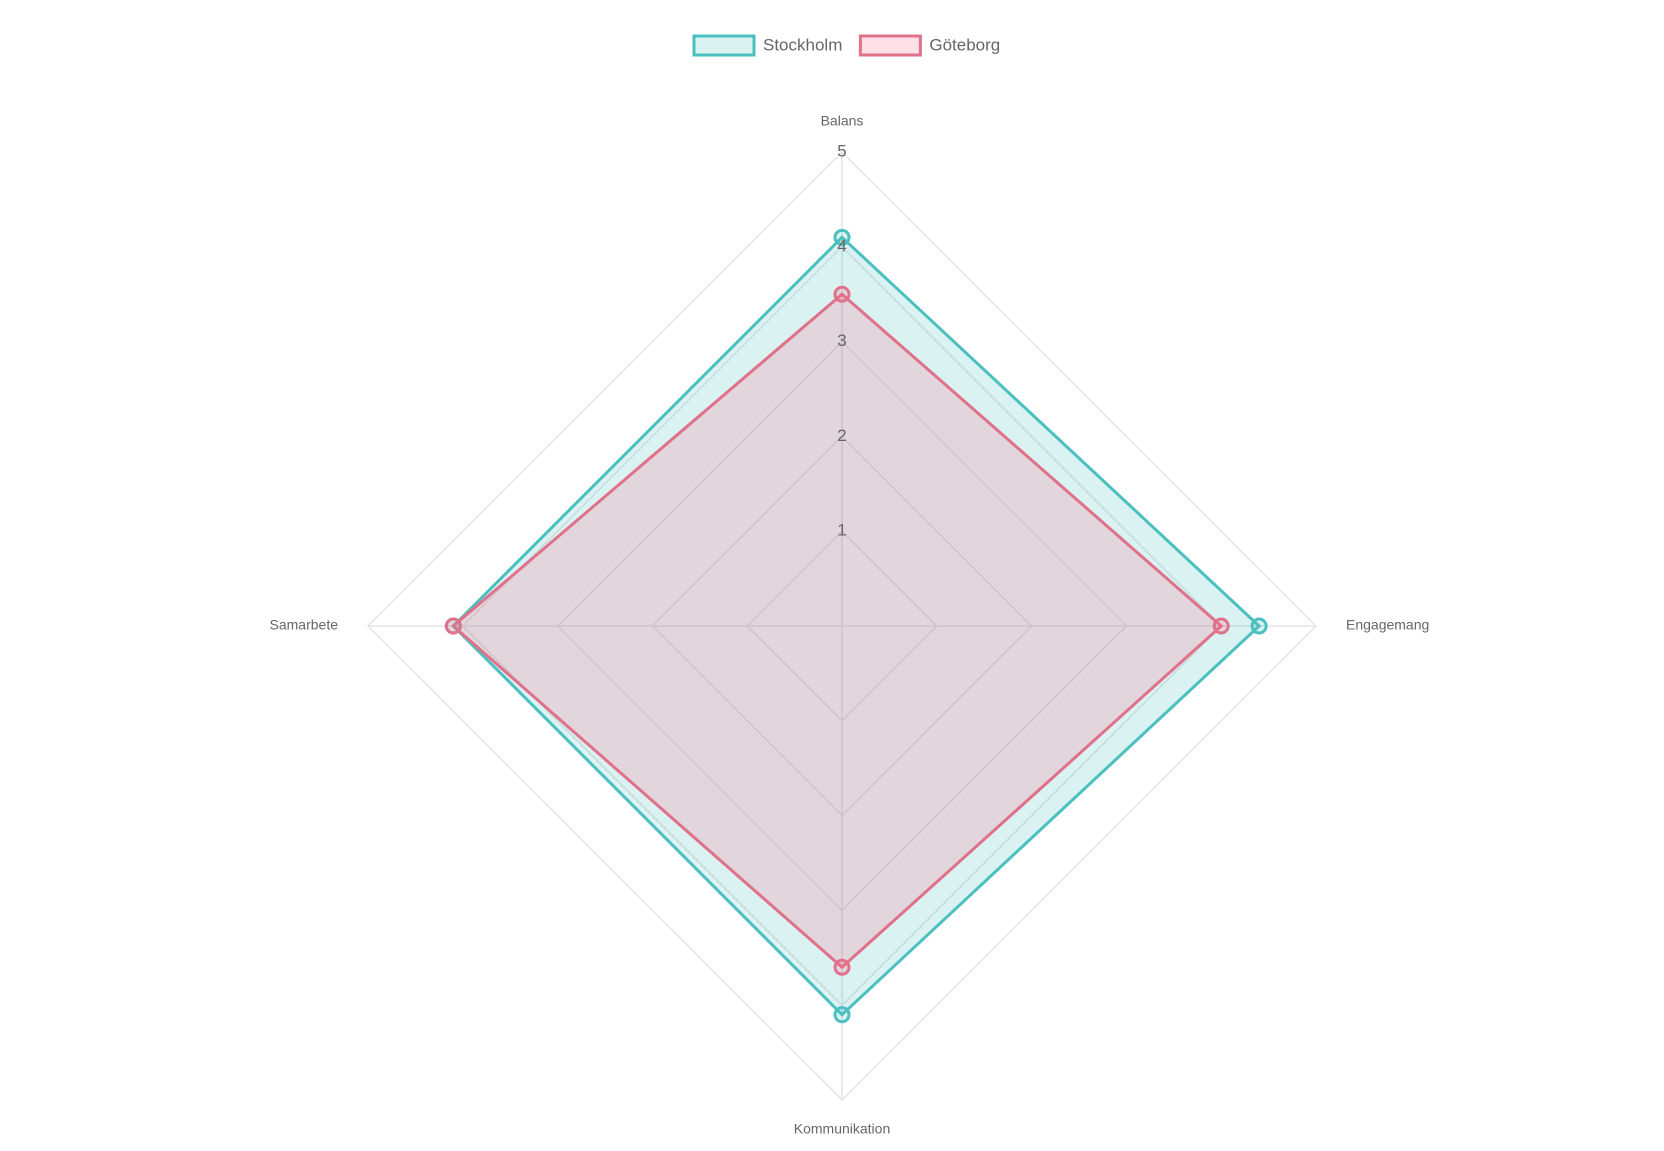 The height and width of the screenshot is (1151, 1664). What do you see at coordinates (841, 150) in the screenshot?
I see `r-tick-label: 5` at bounding box center [841, 150].